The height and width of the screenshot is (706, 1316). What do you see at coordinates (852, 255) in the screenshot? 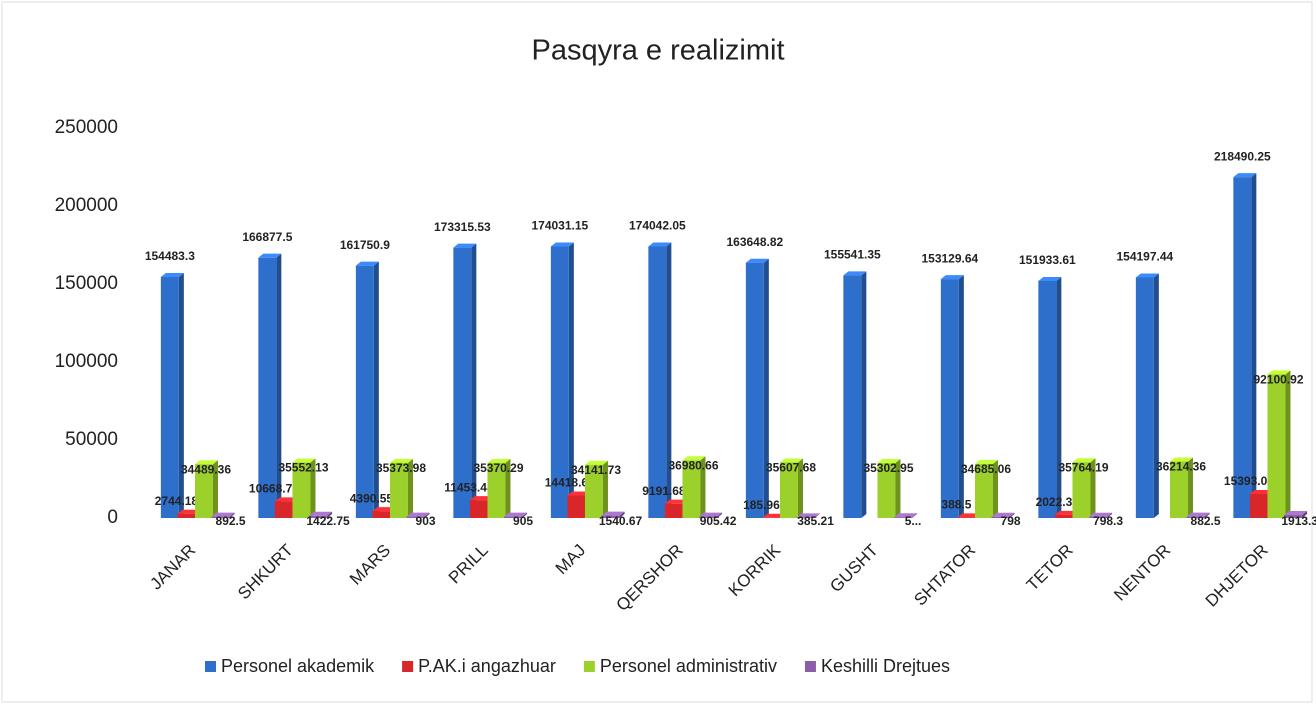
I see `data-label: 155541.35` at bounding box center [852, 255].